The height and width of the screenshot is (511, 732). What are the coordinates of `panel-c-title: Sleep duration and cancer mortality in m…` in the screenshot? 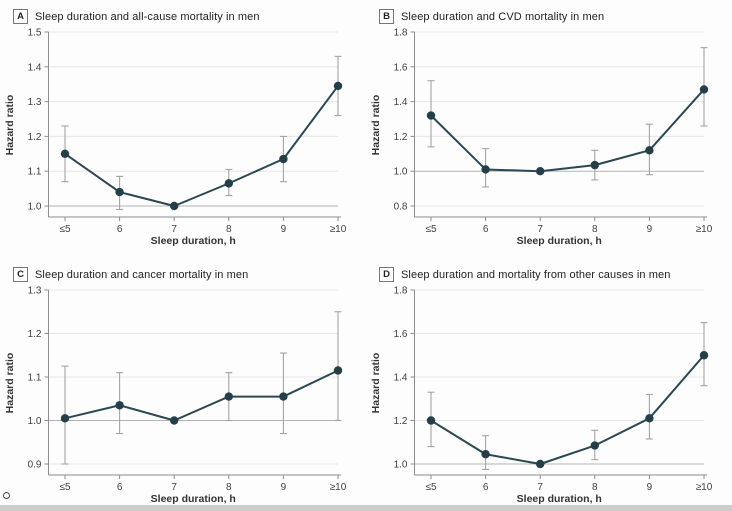 It's located at (142, 274).